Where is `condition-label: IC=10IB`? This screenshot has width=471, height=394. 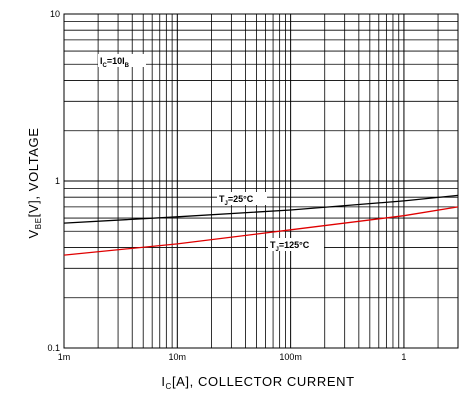 condition-label: IC=10IB is located at coordinates (122, 61).